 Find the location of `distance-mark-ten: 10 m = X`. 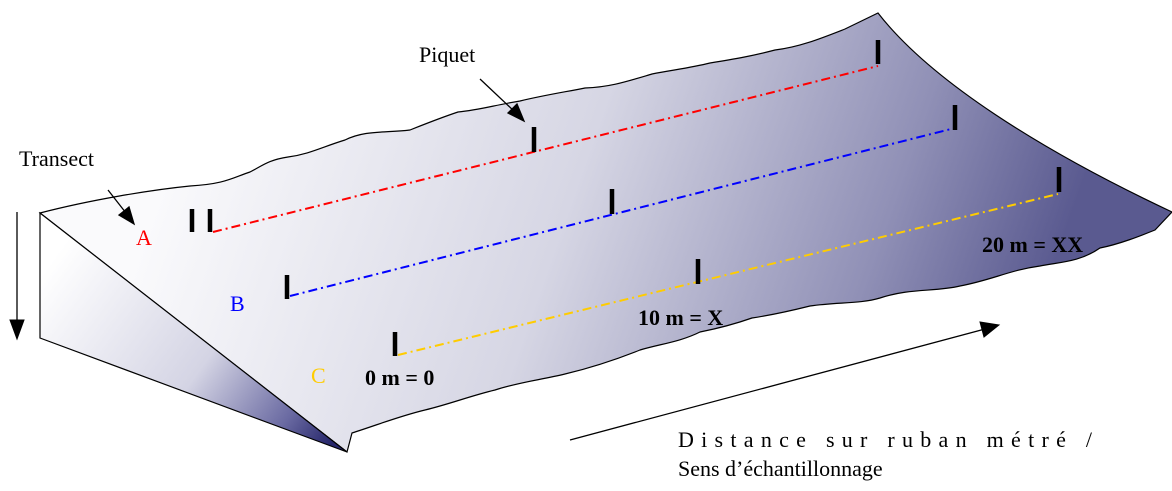

distance-mark-ten: 10 m = X is located at coordinates (680, 317).